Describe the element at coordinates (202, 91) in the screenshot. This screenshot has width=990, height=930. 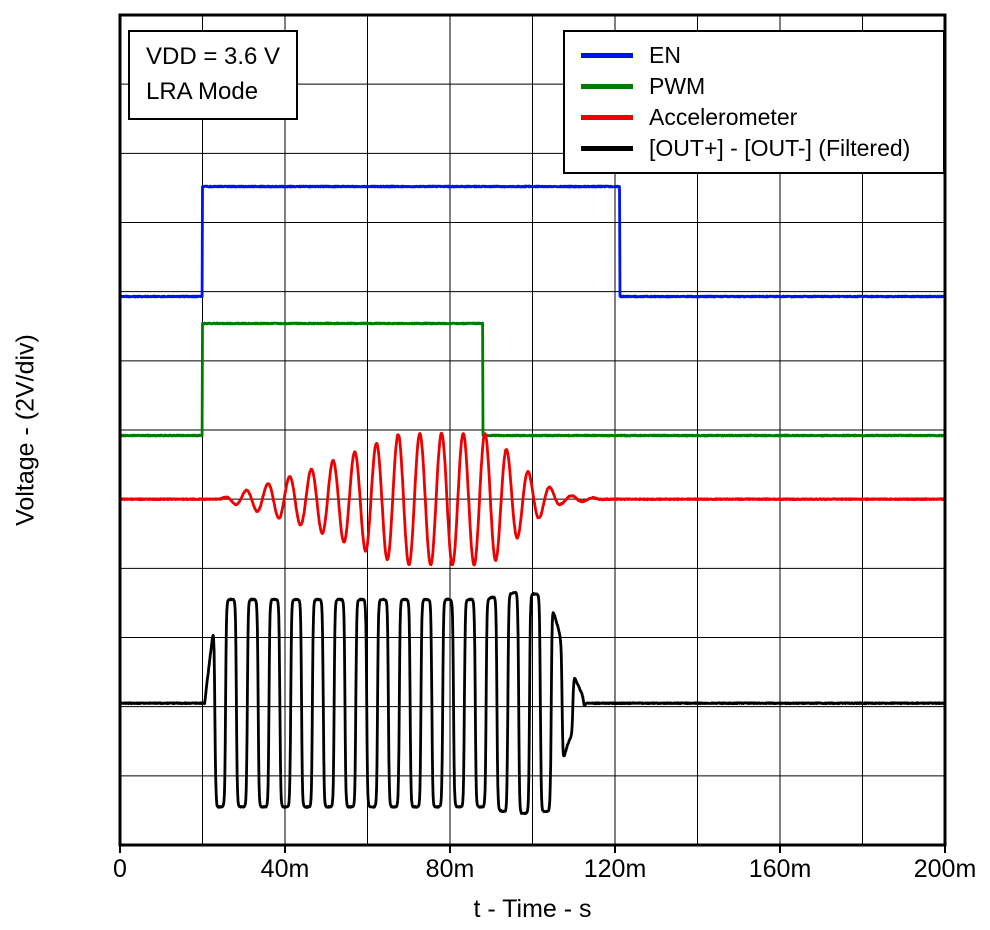
I see `annotation-mode: LRA Mode` at that location.